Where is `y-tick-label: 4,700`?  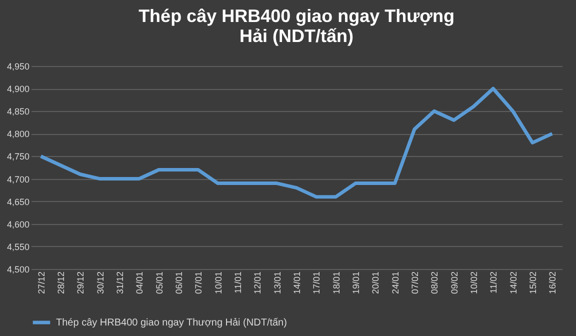 y-tick-label: 4,700 is located at coordinates (18, 179).